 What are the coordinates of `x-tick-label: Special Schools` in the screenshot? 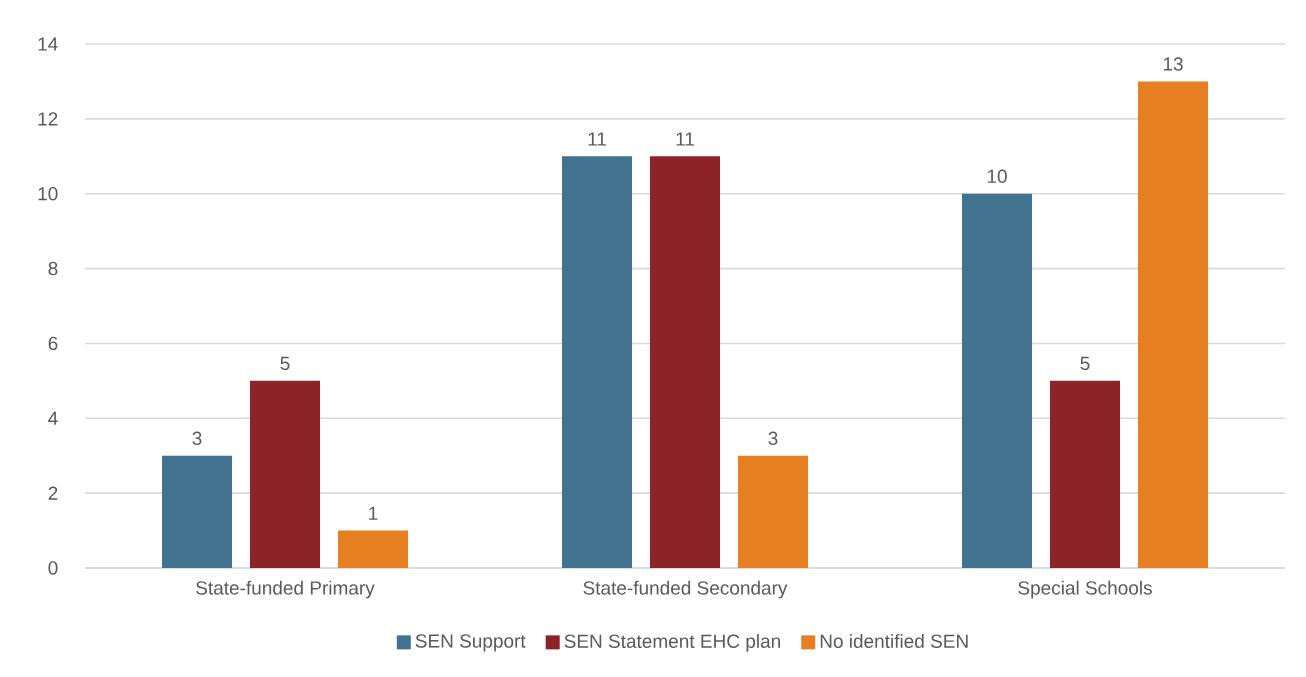 It's located at (1085, 589).